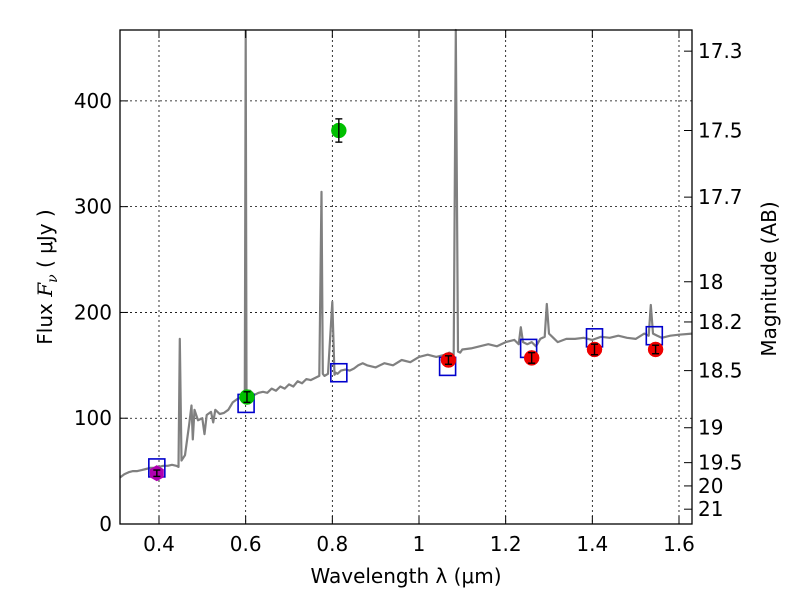  I want to click on y2-tick-label-2: 17.7, so click(720, 197).